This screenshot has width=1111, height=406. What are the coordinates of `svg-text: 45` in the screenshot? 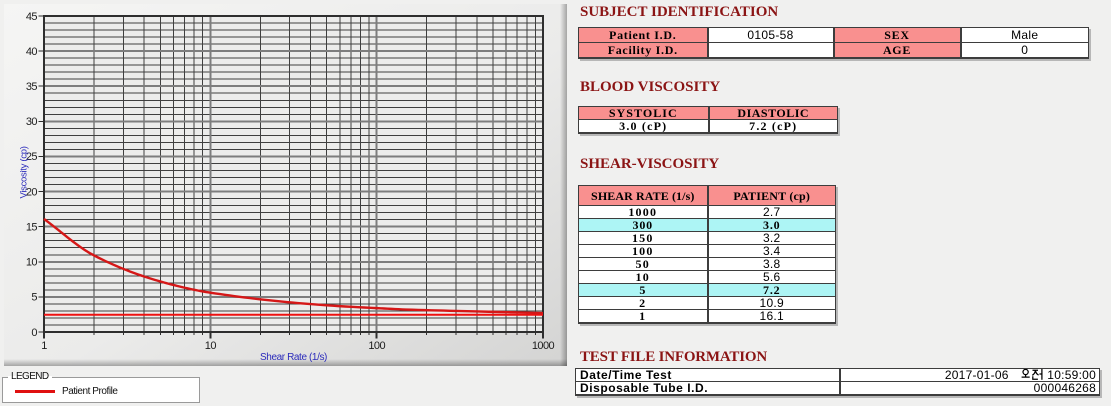 It's located at (32, 17).